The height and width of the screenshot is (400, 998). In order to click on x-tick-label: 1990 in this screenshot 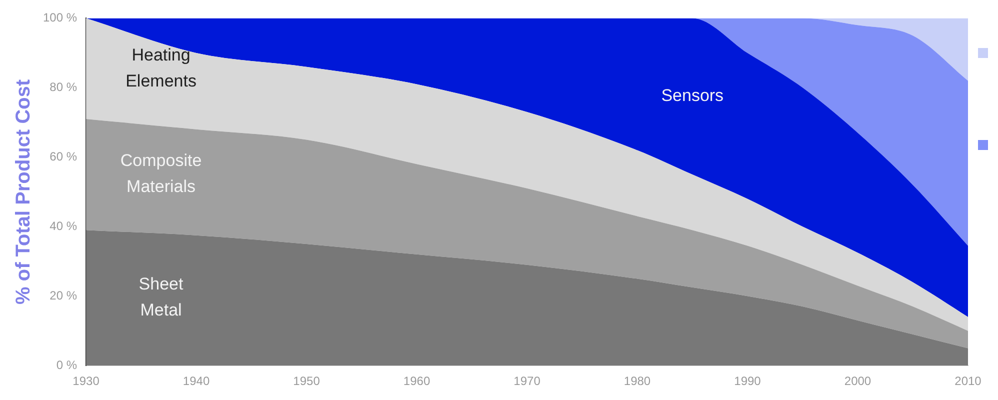, I will do `click(748, 381)`.